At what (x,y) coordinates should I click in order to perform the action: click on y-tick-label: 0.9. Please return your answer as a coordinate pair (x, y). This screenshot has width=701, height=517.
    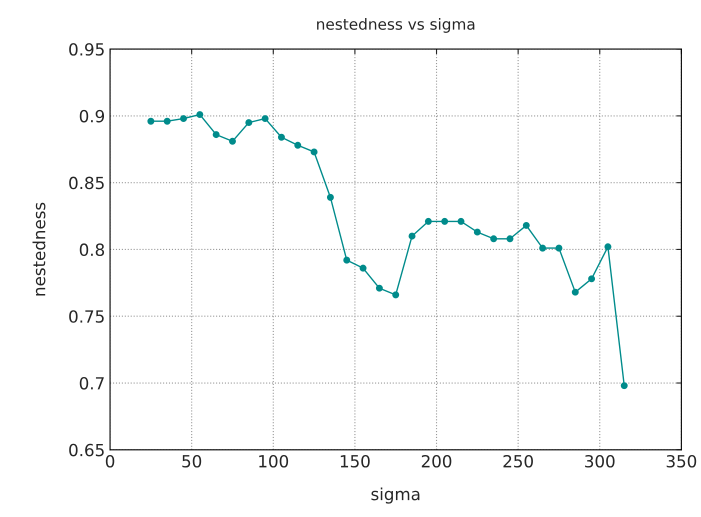
    Looking at the image, I should click on (92, 116).